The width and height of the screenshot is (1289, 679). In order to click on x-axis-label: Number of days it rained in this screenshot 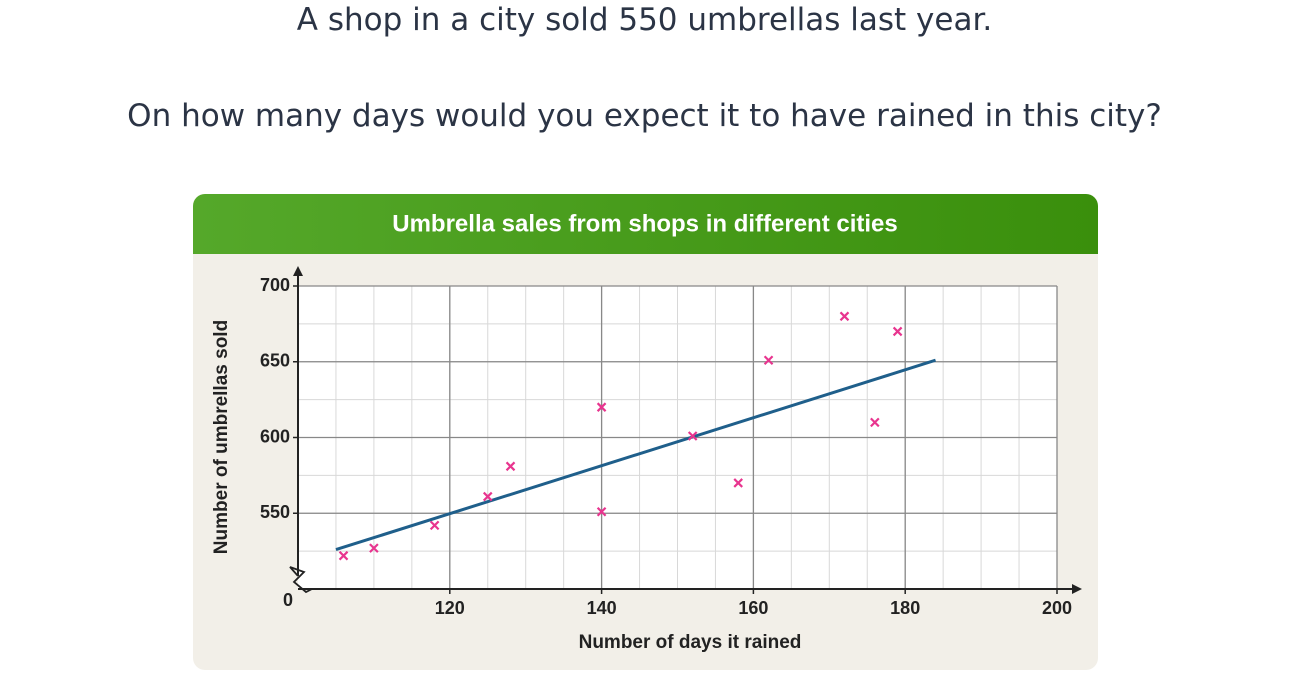, I will do `click(690, 642)`.